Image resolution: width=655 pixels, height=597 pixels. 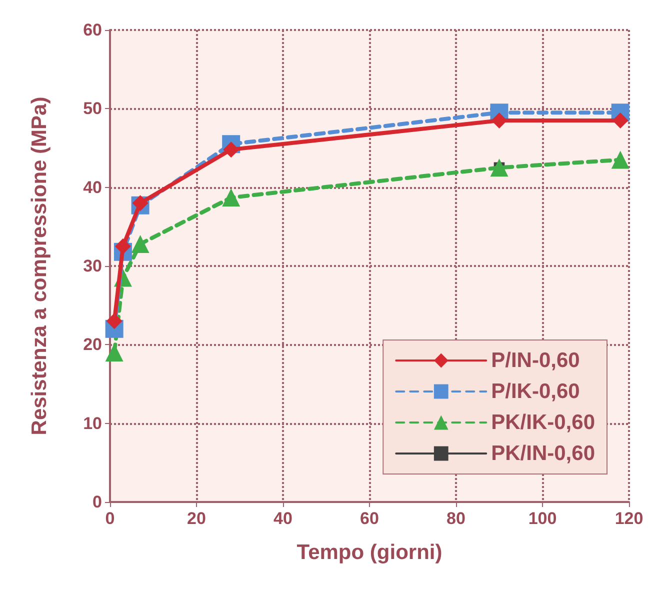 What do you see at coordinates (456, 518) in the screenshot?
I see `x-tick-label: 80` at bounding box center [456, 518].